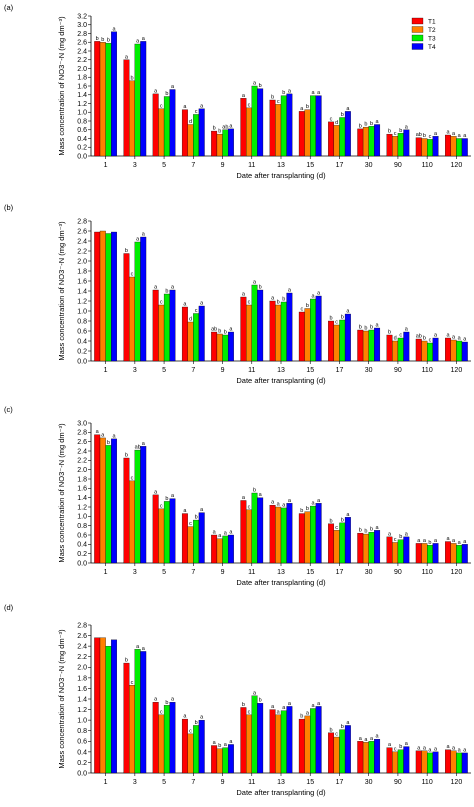 The image size is (474, 807). I want to click on x-tick-label: 13, so click(281, 370).